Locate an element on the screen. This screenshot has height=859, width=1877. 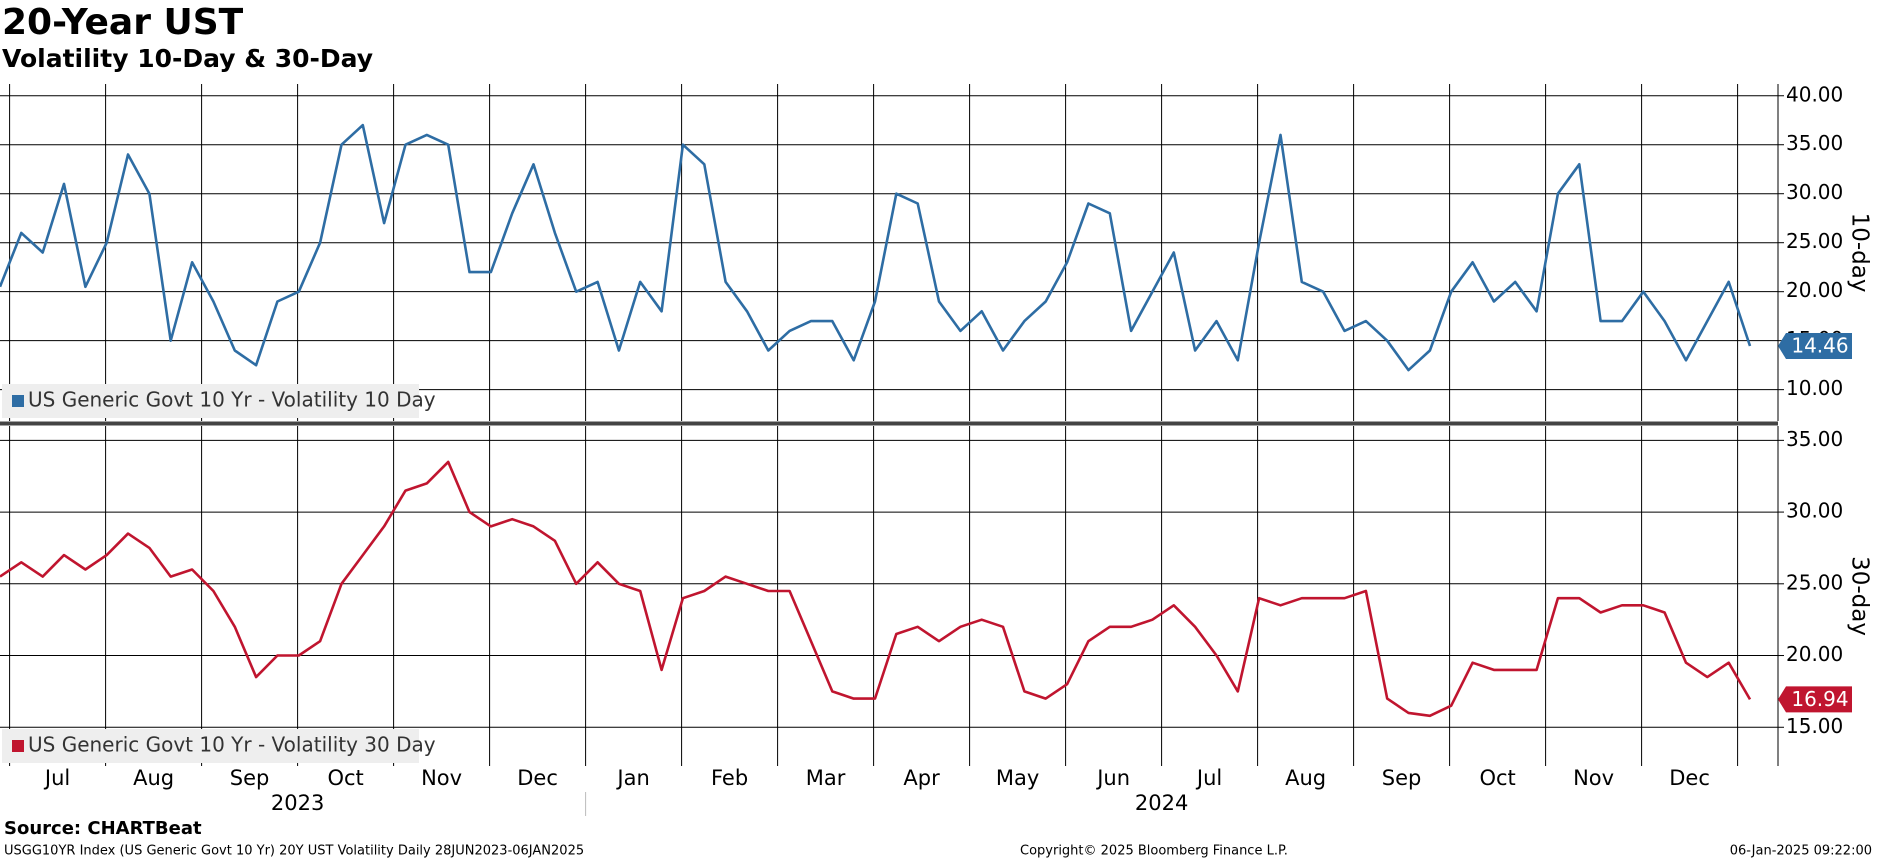
copyright: Copyright© 2025 Bloomberg Finance L.P. is located at coordinates (1154, 851).